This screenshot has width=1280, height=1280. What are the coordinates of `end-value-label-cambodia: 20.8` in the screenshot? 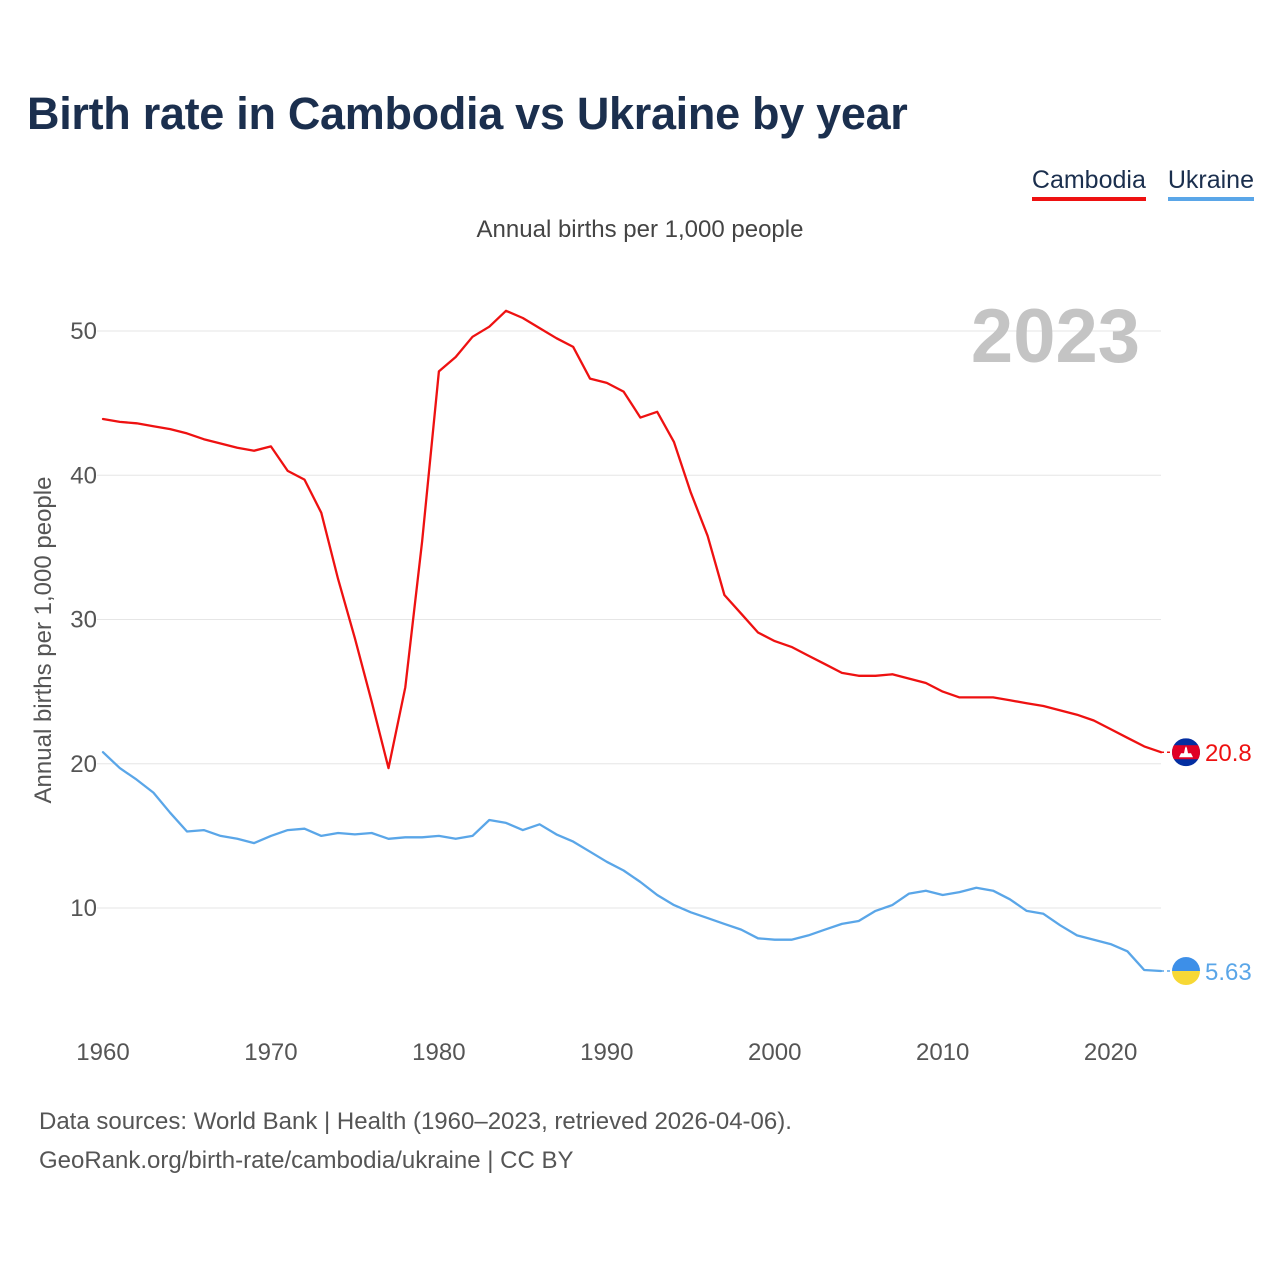 It's located at (1228, 753).